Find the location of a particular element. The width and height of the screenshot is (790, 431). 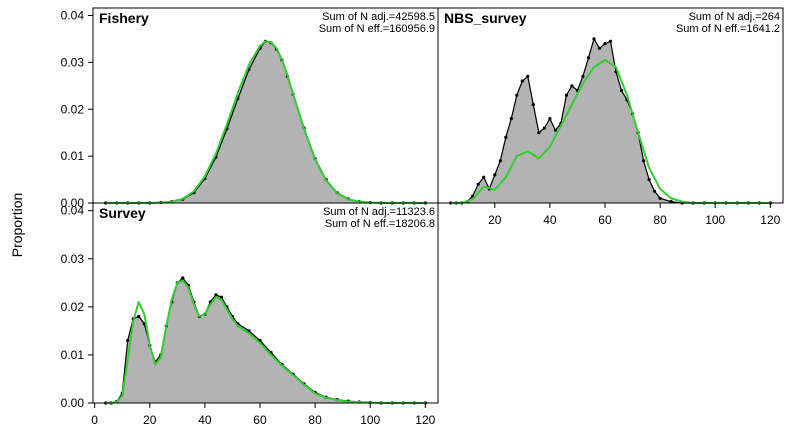

panel-annotation: Sum of N adj.=42598.5 is located at coordinates (378, 17).